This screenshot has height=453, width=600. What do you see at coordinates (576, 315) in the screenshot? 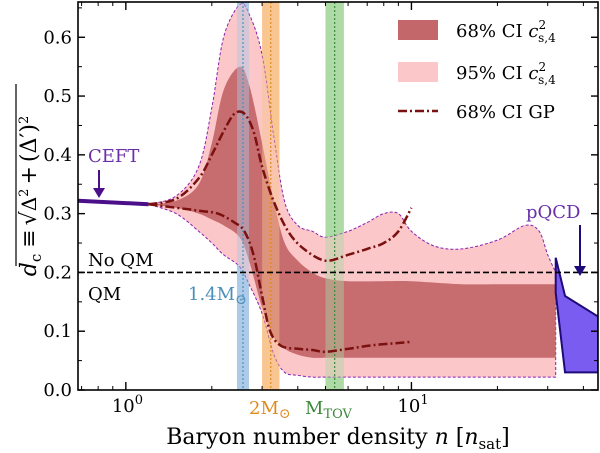
I see `pqcd-area` at bounding box center [576, 315].